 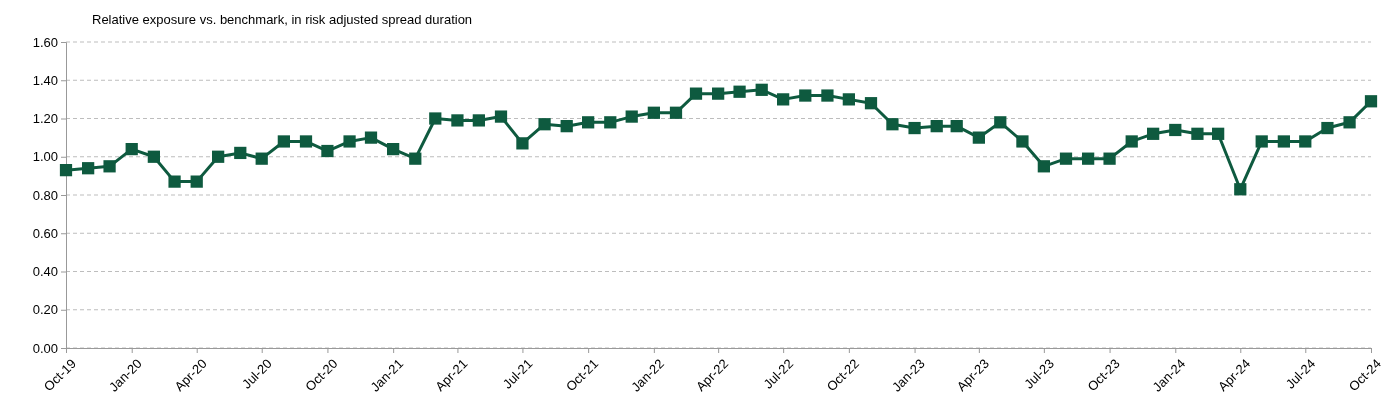 What do you see at coordinates (45, 80) in the screenshot?
I see `y-tick-label: 1.40` at bounding box center [45, 80].